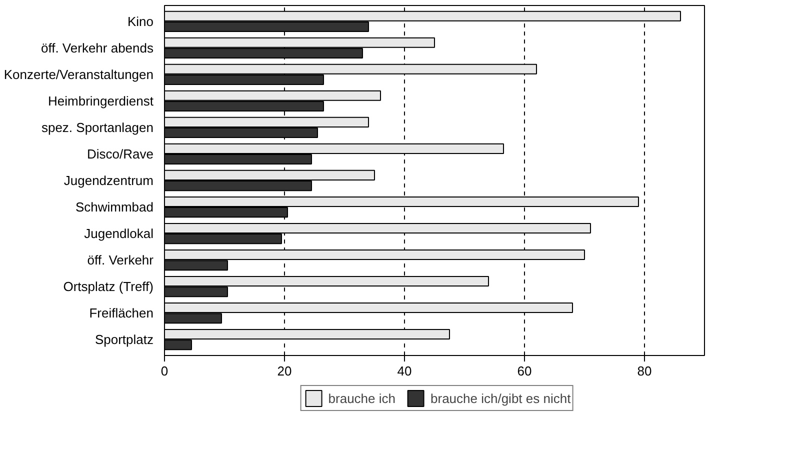  Describe the element at coordinates (500, 398) in the screenshot. I see `legend-label: brauche ich/gibt es nicht` at that location.